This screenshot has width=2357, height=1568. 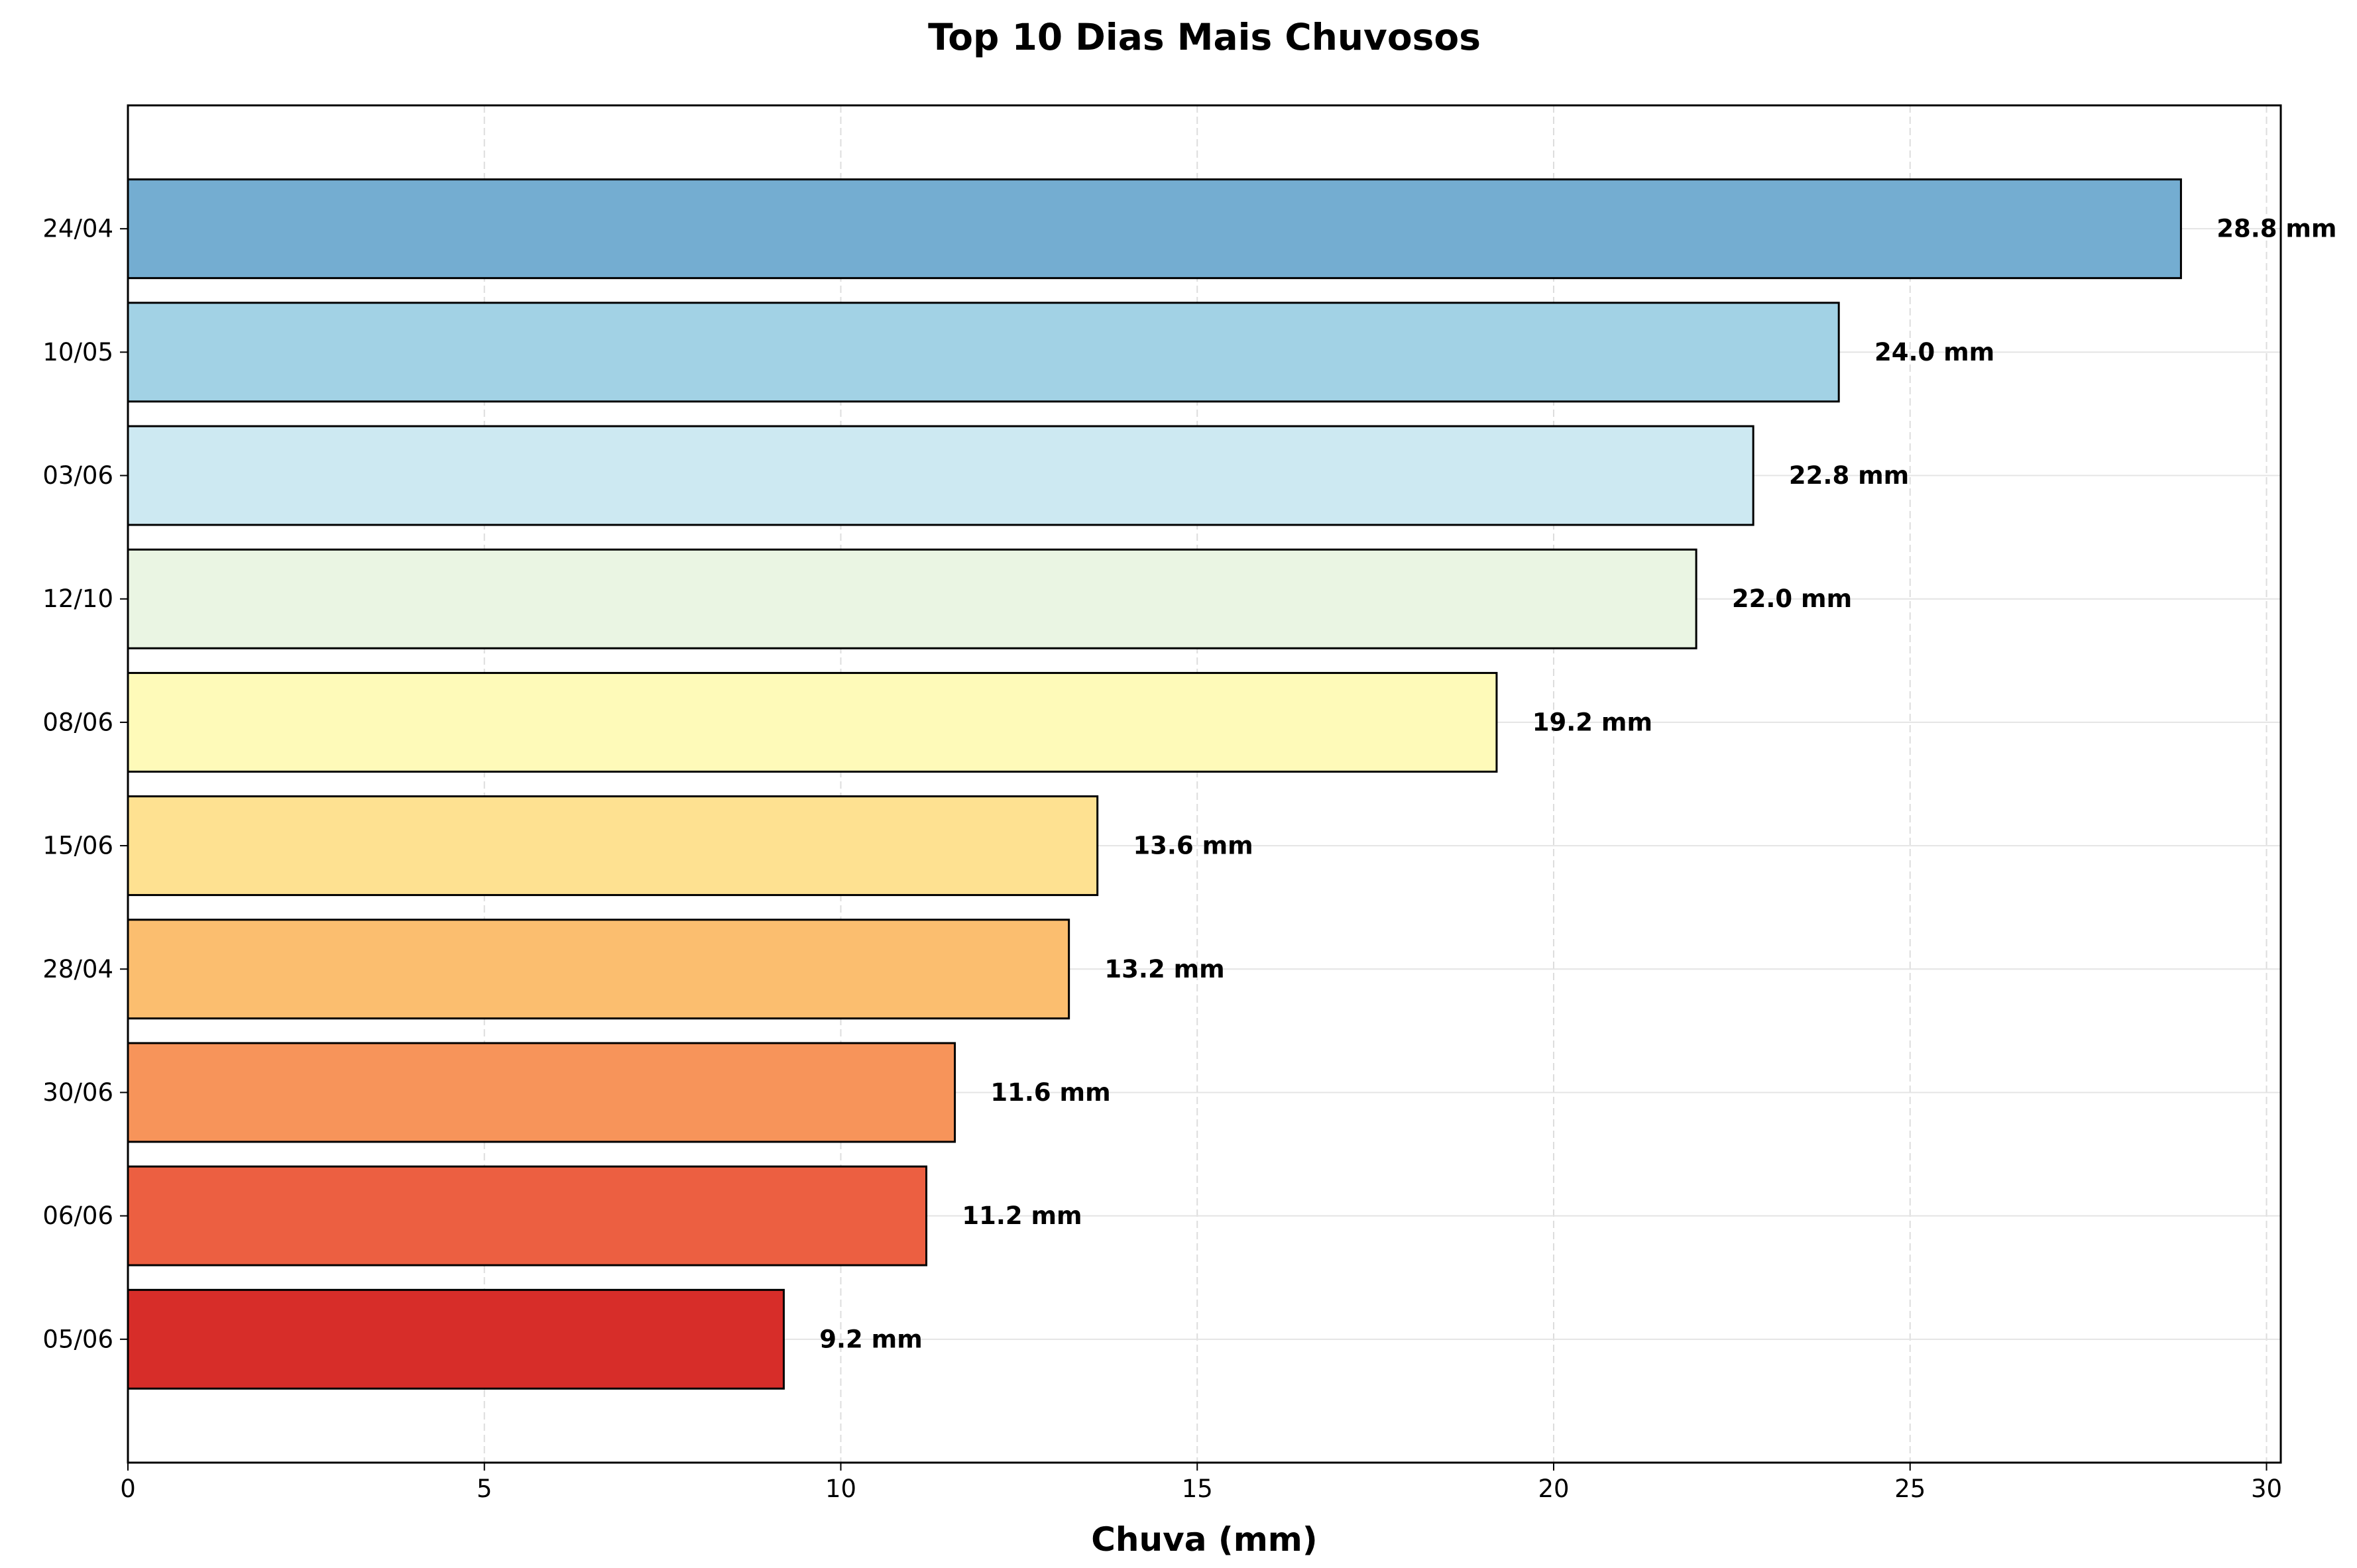 What do you see at coordinates (1197, 1489) in the screenshot?
I see `x-tick-label: 15` at bounding box center [1197, 1489].